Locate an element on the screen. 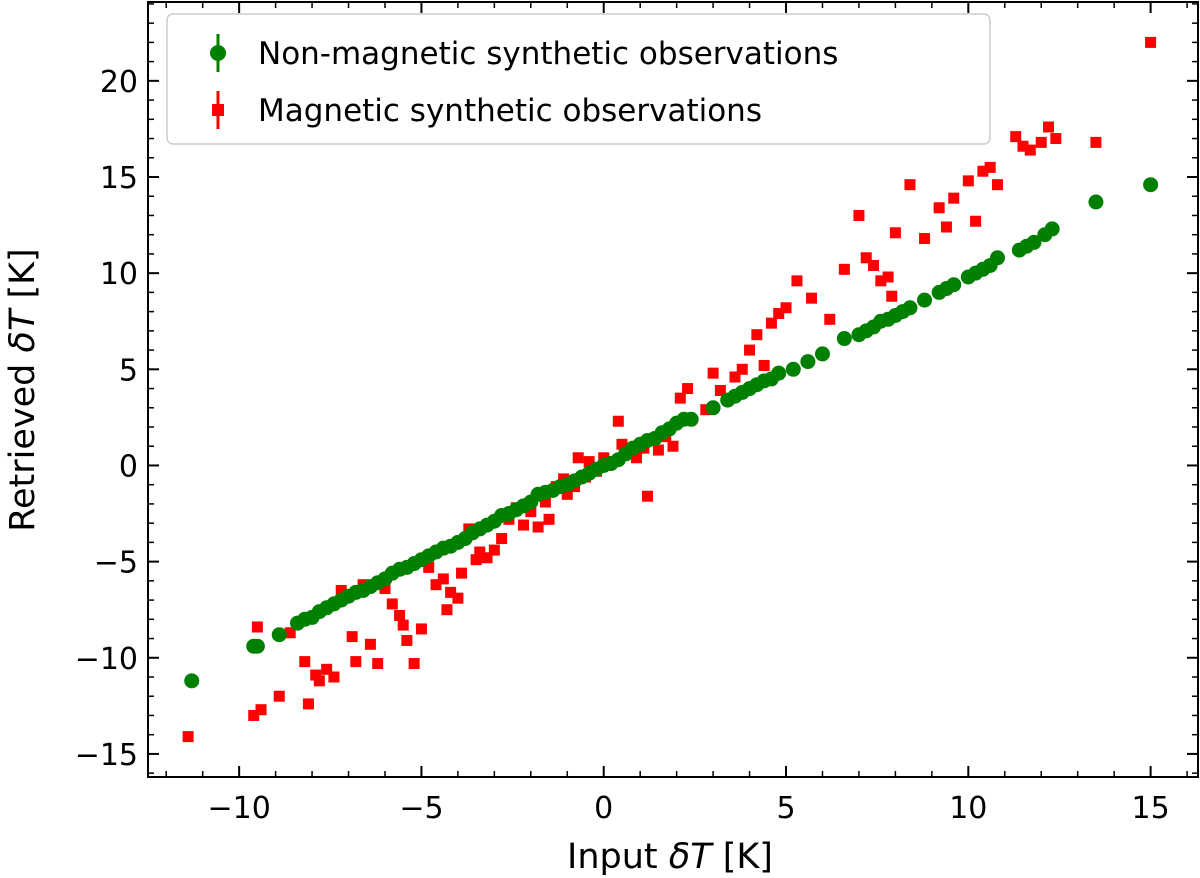 This screenshot has width=1200, height=878. legend-marker-square is located at coordinates (218, 110).